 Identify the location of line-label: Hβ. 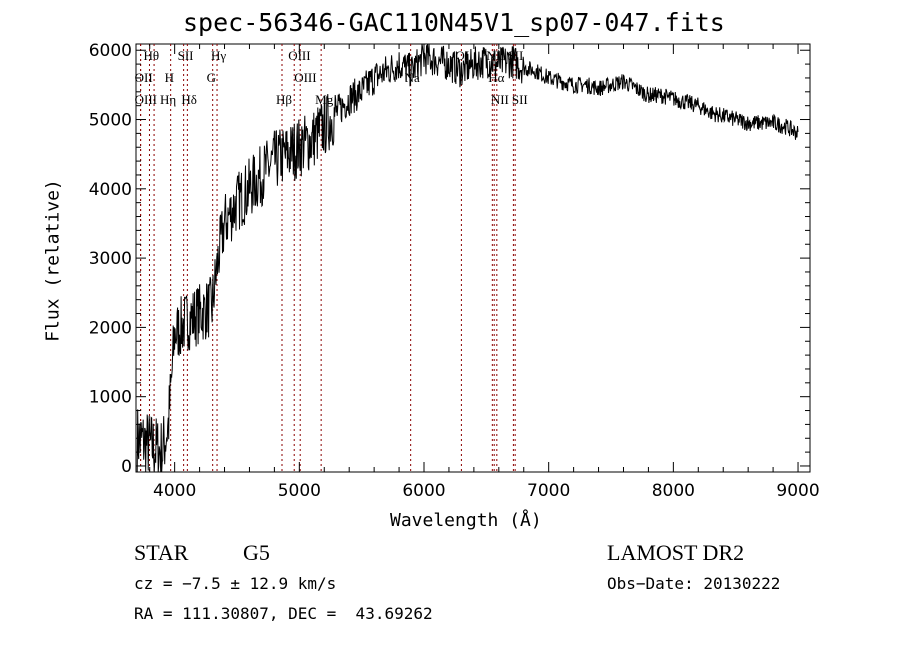
(284, 99).